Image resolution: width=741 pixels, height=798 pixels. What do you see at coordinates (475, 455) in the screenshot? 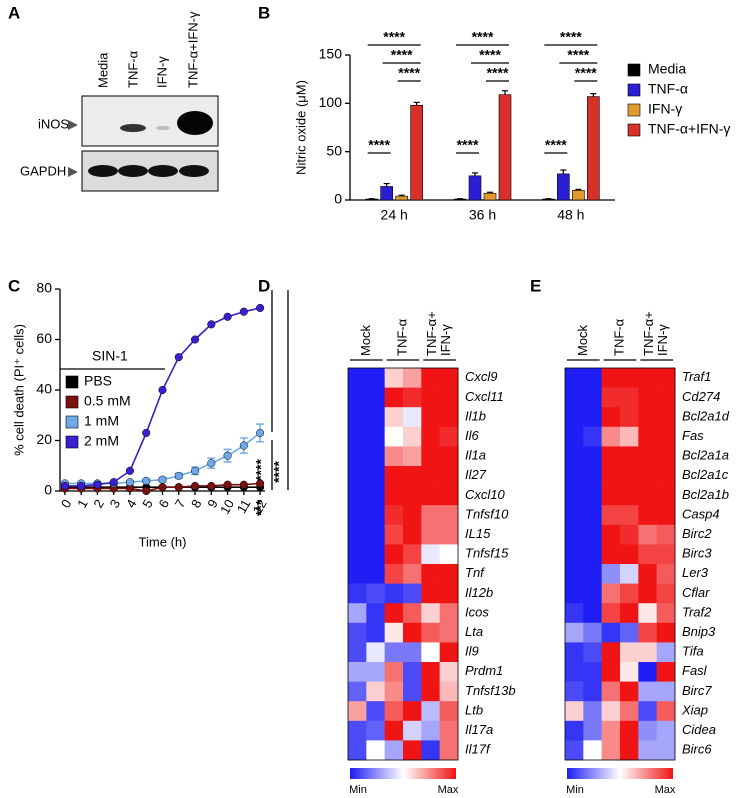
I see `row-label: Il1a` at bounding box center [475, 455].